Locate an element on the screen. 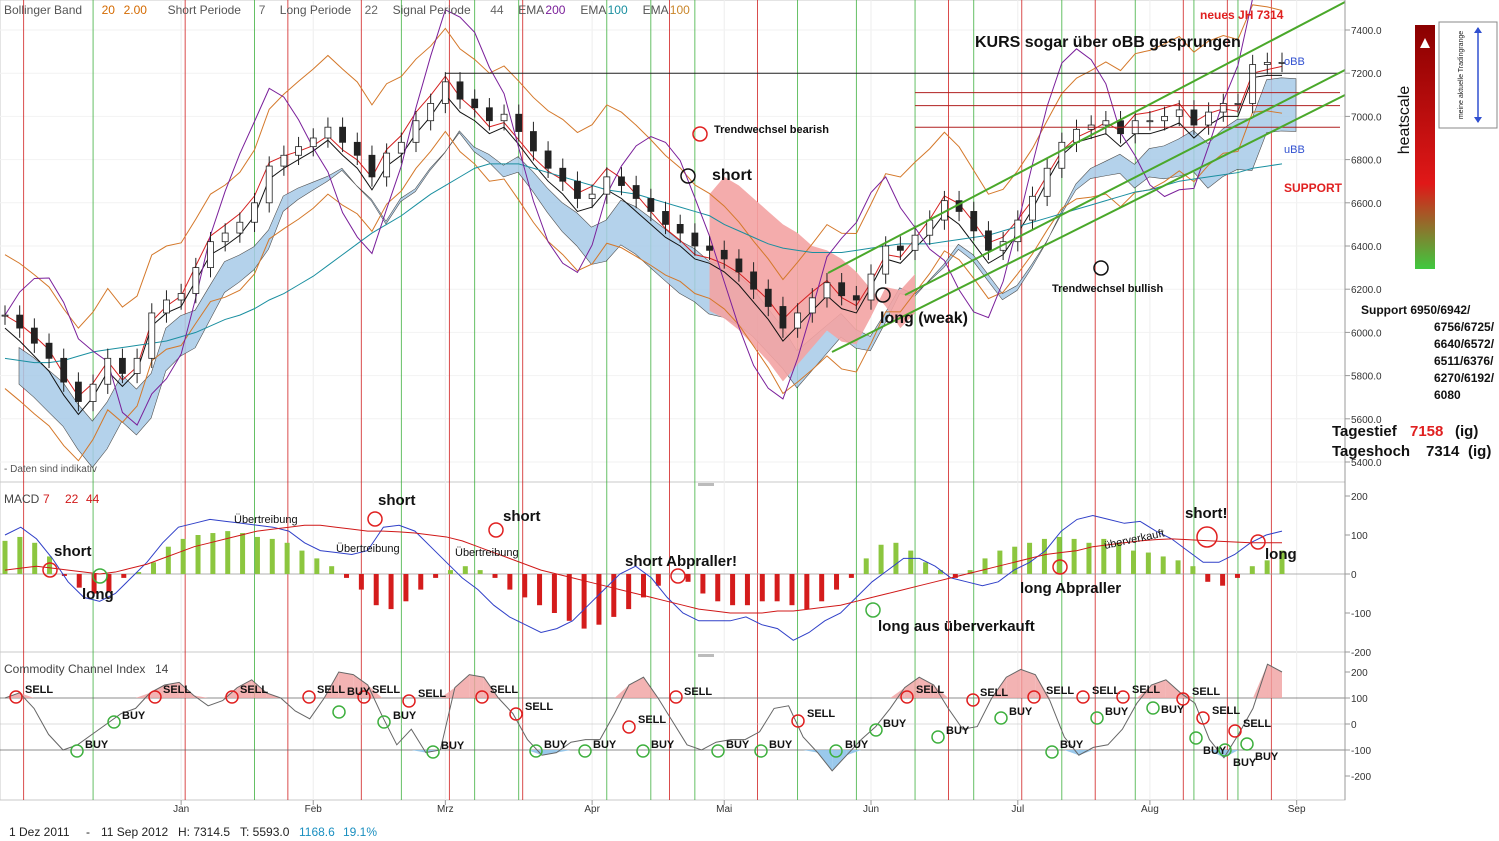 The image size is (1499, 841). price-tick-label: 7000.0 is located at coordinates (1366, 117).